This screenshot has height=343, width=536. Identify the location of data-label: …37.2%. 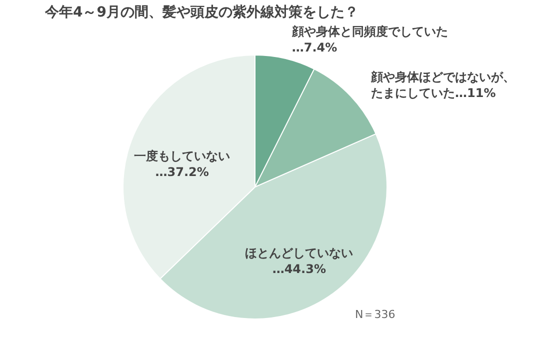
(182, 172).